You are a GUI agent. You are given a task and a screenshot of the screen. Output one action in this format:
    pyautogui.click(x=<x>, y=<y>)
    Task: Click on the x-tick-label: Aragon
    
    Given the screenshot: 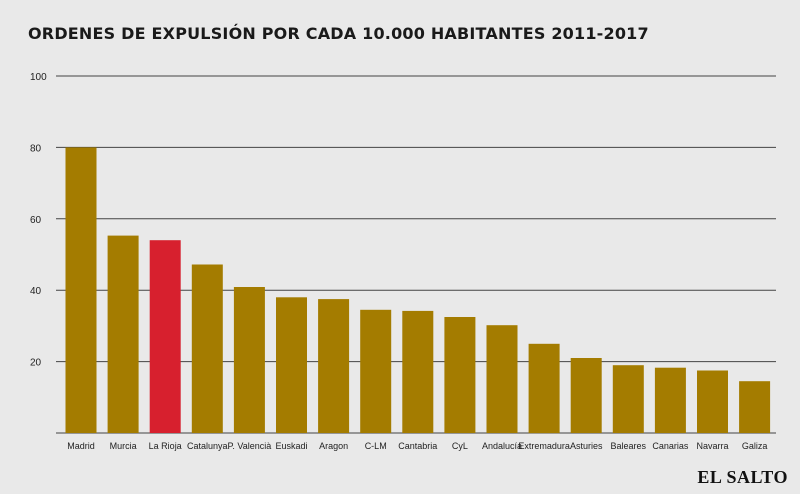 What is the action you would take?
    pyautogui.click(x=333, y=446)
    